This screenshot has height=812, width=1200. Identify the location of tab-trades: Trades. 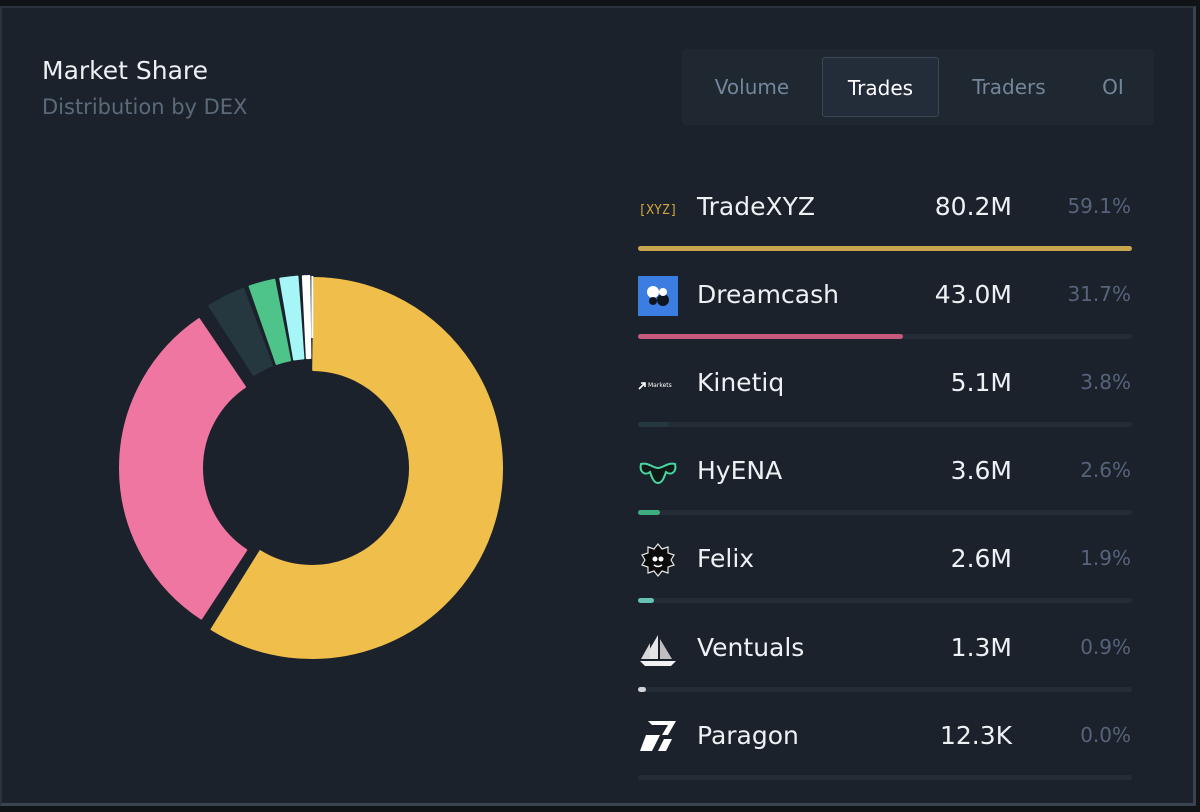
(880, 87).